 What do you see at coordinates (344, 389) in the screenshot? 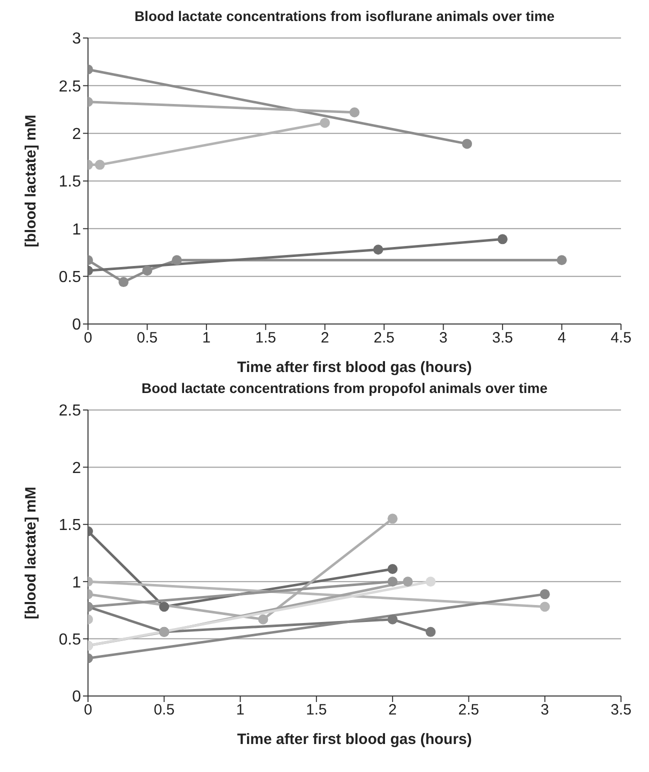
I see `chart-title: Bood lactate concentrations from propofol animals over time` at bounding box center [344, 389].